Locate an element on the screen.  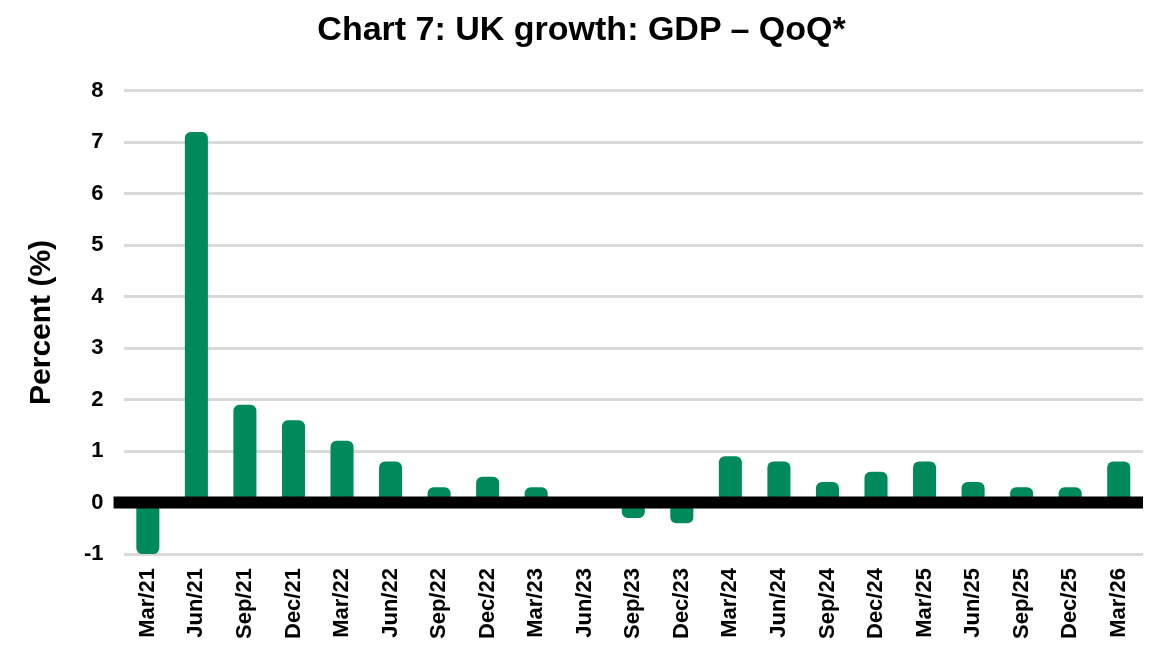
x-tick-label: Mar/24 is located at coordinates (729, 602).